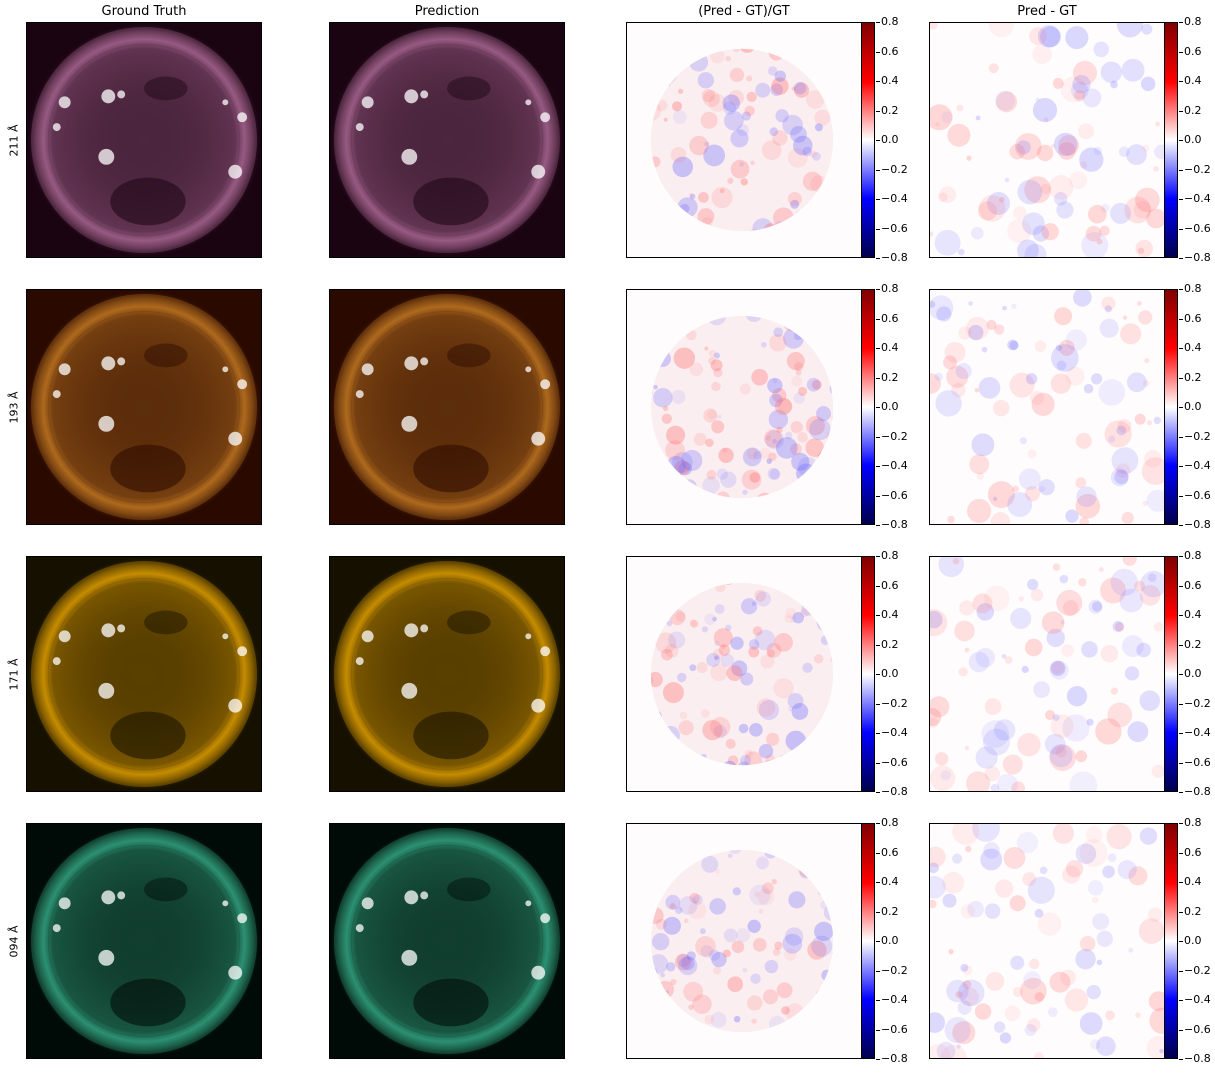  What do you see at coordinates (447, 11) in the screenshot?
I see `column-title-prediction: Prediction` at bounding box center [447, 11].